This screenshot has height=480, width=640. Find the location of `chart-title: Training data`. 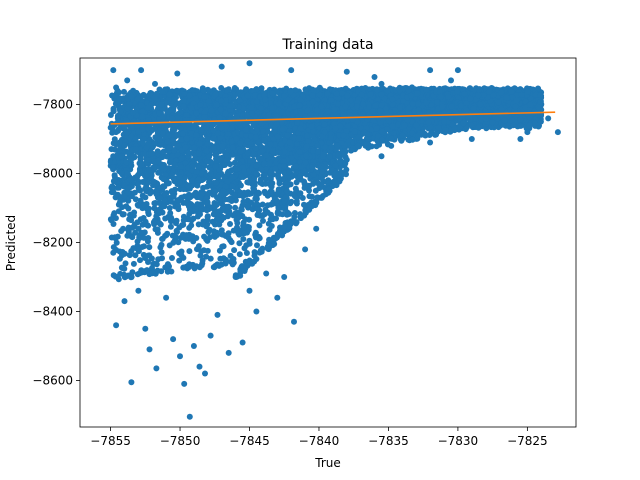

chart-title: Training data is located at coordinates (327, 45).